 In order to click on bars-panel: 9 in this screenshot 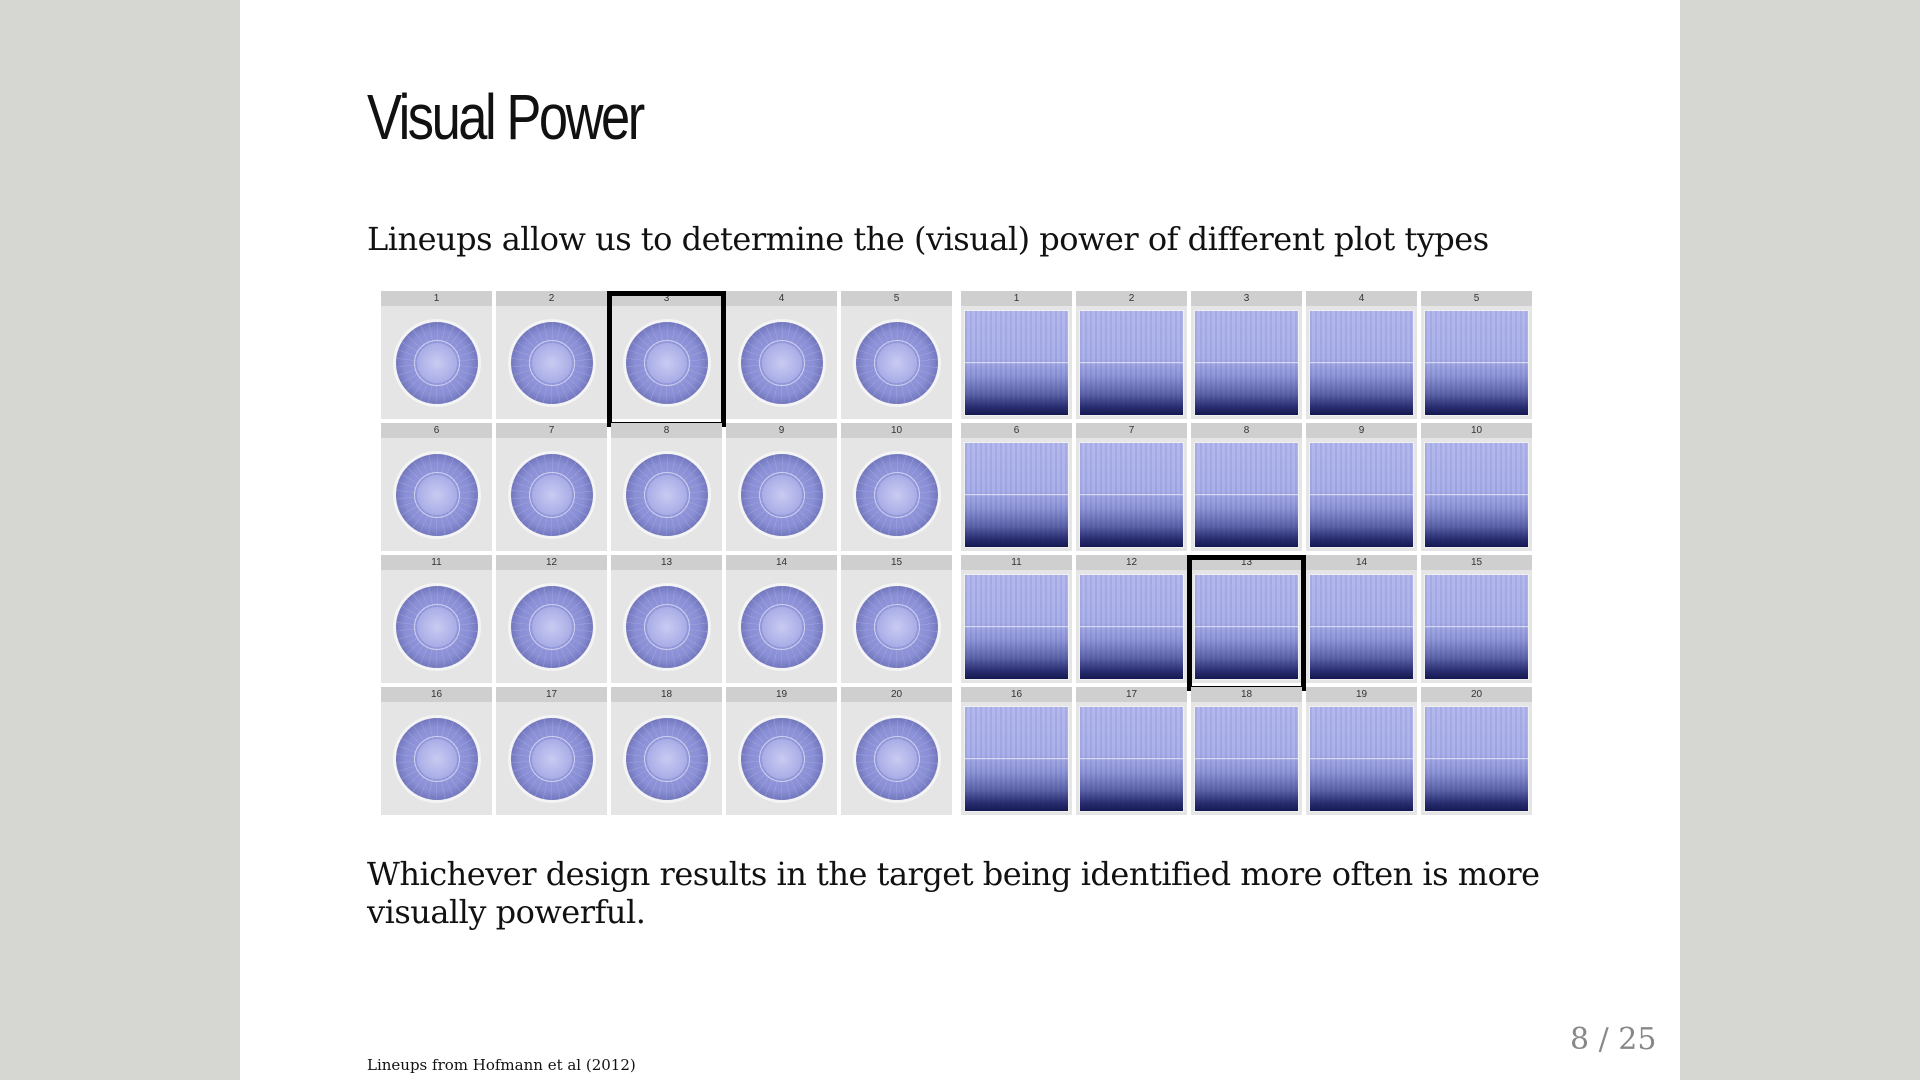, I will do `click(1361, 487)`.